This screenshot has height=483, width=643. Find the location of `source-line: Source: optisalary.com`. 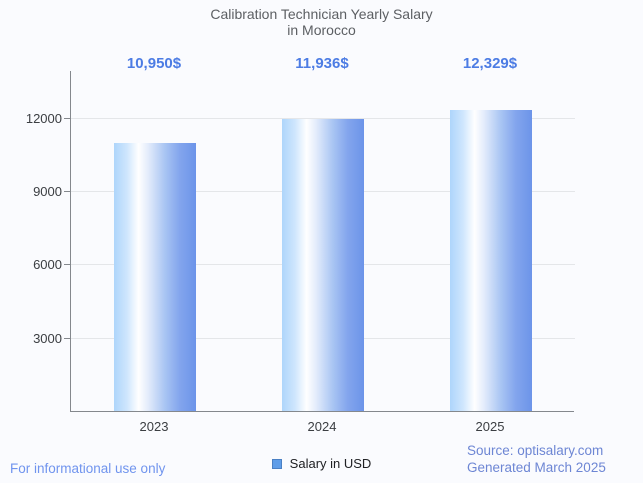

source-line: Source: optisalary.com is located at coordinates (535, 450).